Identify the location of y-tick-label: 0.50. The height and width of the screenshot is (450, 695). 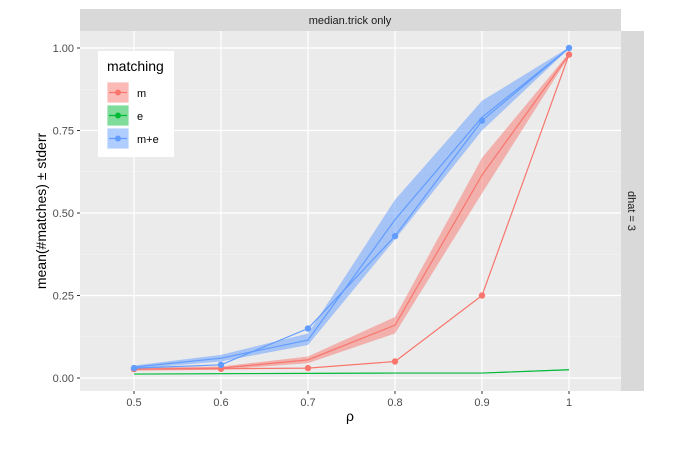
(63, 214).